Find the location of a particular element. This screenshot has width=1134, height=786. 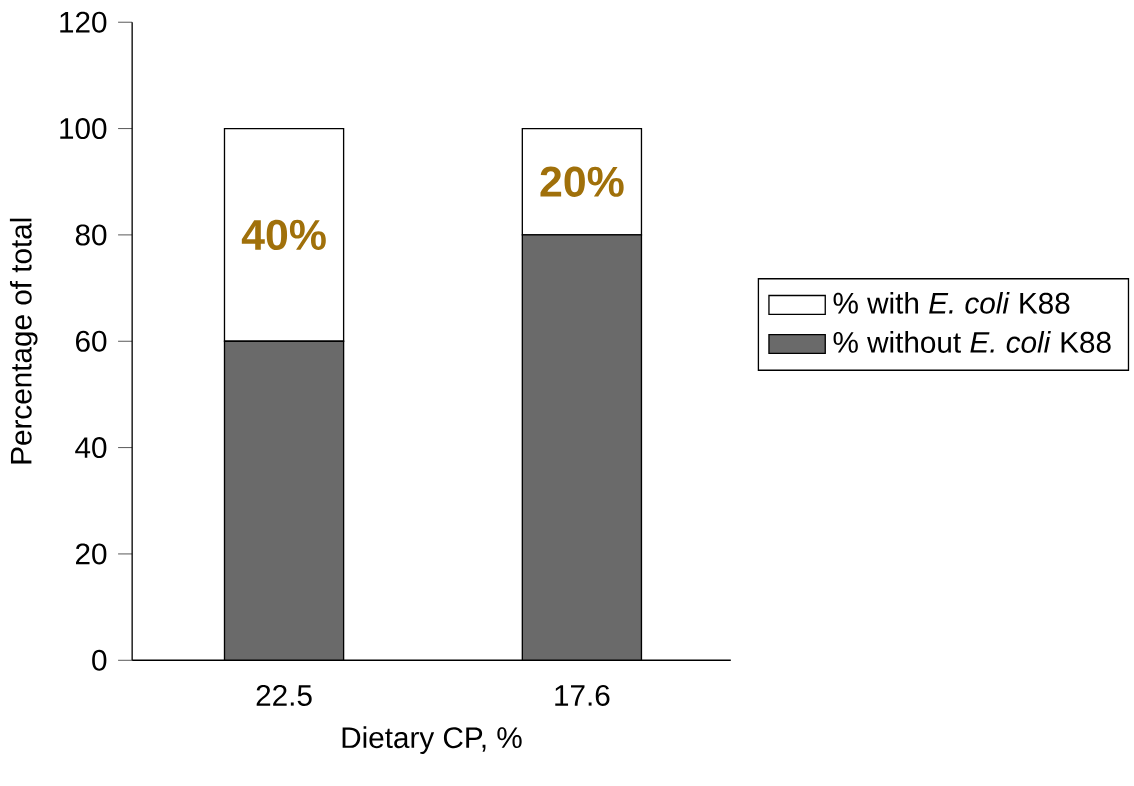

legend-label: % with E. coli K88 is located at coordinates (951, 302).